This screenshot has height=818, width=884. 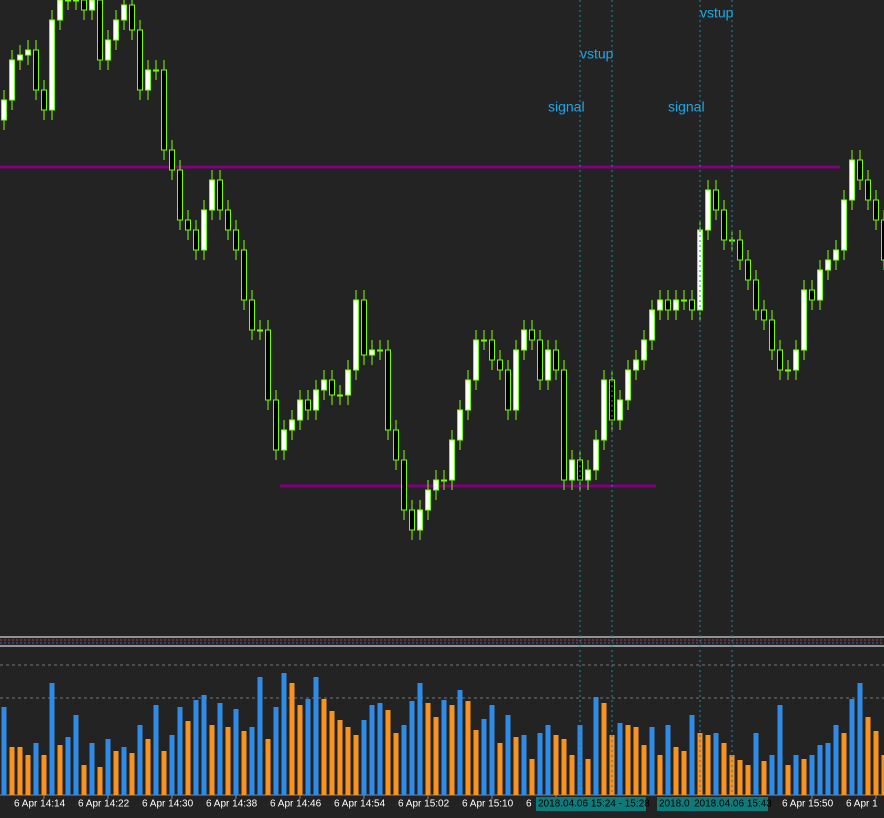 What do you see at coordinates (594, 804) in the screenshot?
I see `axis-highlight-label: 2018.04.06 15:24 - 15:28` at bounding box center [594, 804].